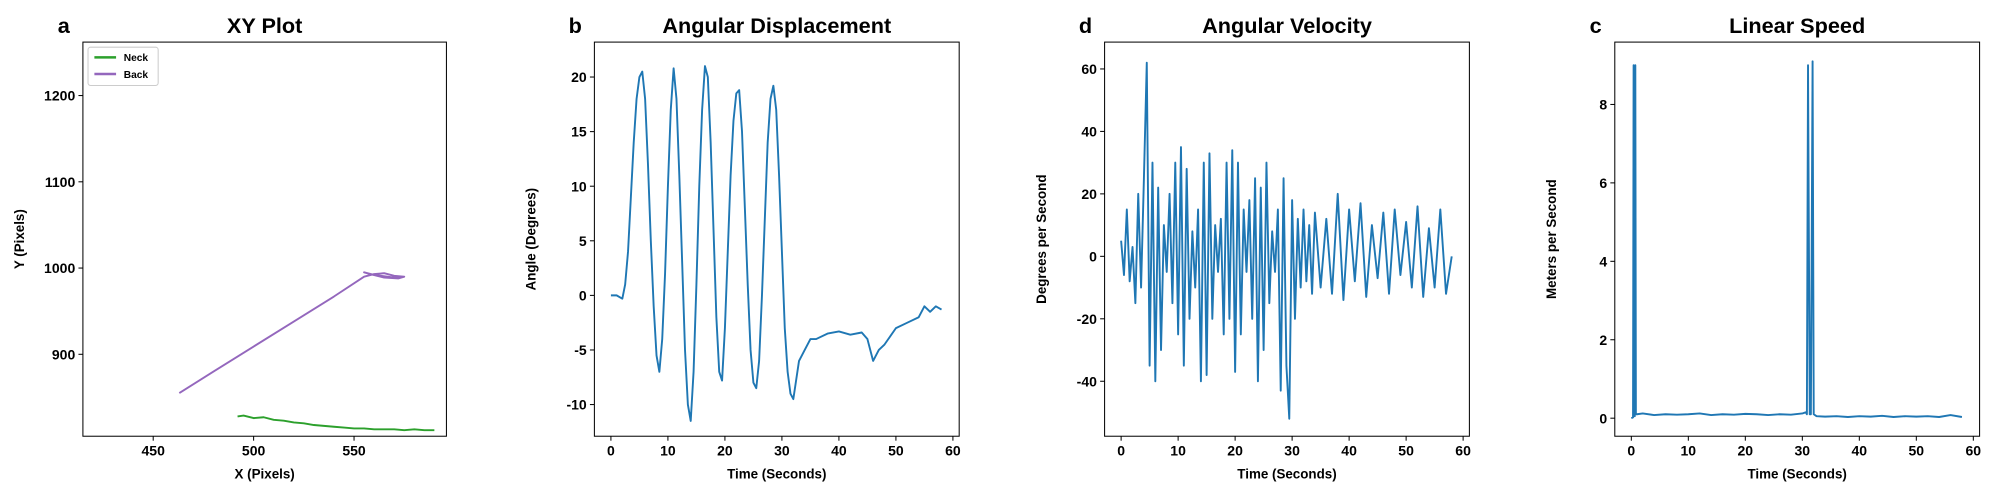  What do you see at coordinates (136, 58) in the screenshot?
I see `legend-label: Neck` at bounding box center [136, 58].